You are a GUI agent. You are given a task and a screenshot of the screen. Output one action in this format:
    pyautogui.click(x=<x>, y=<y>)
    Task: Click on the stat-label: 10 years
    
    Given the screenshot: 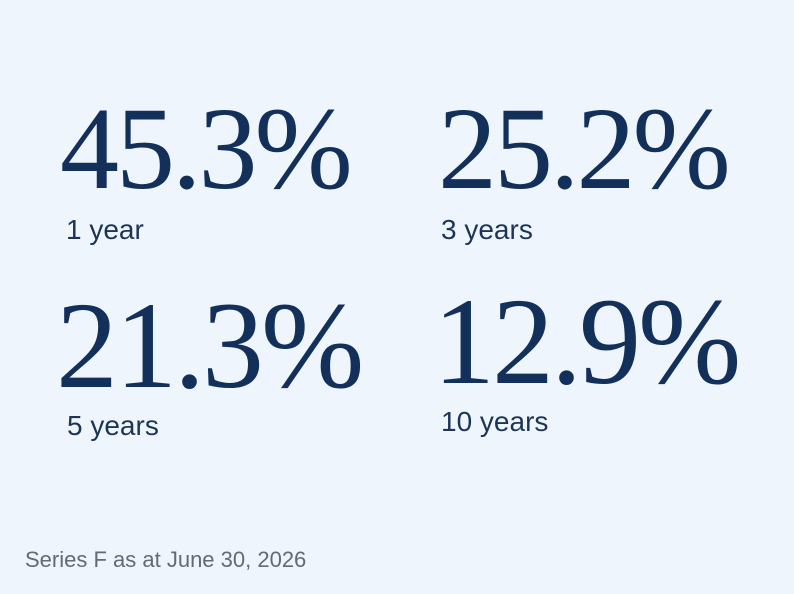 What is the action you would take?
    pyautogui.click(x=495, y=421)
    